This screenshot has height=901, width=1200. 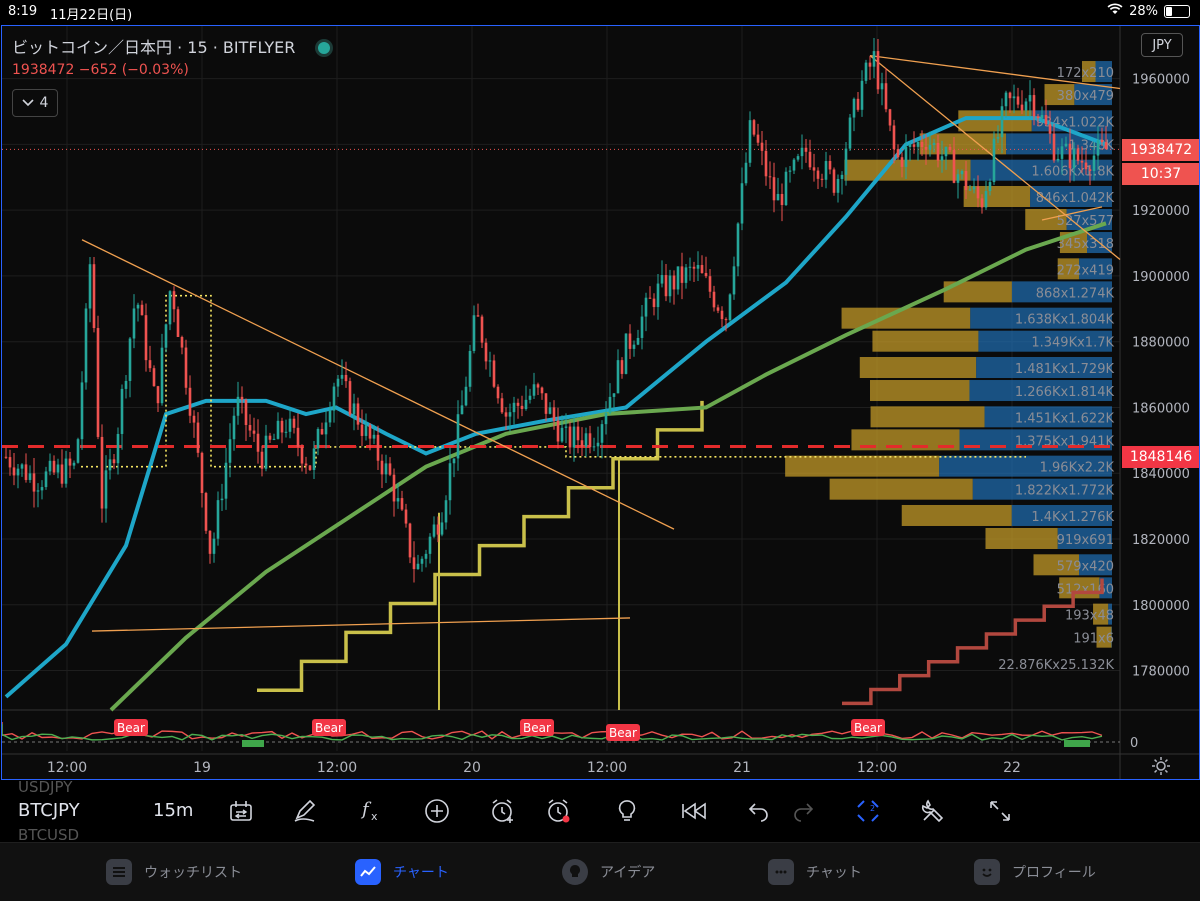 What do you see at coordinates (1085, 96) in the screenshot?
I see `volume-profile-label: 380x479` at bounding box center [1085, 96].